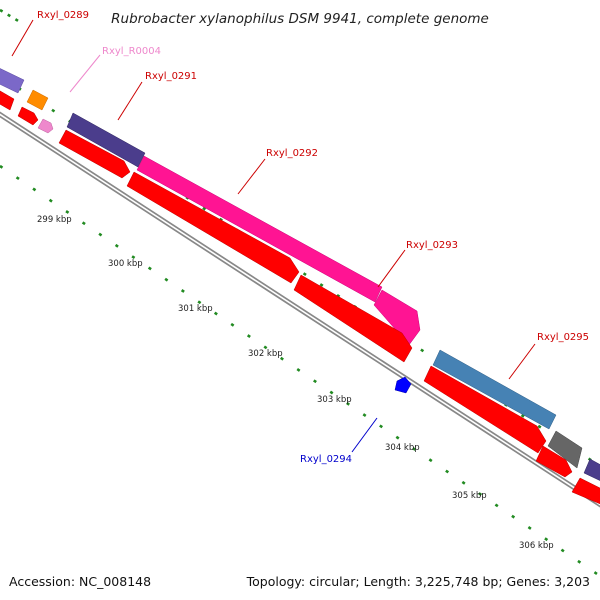  What do you see at coordinates (591, 470) in the screenshot?
I see `gene-rxyl-0297-feature` at bounding box center [591, 470].